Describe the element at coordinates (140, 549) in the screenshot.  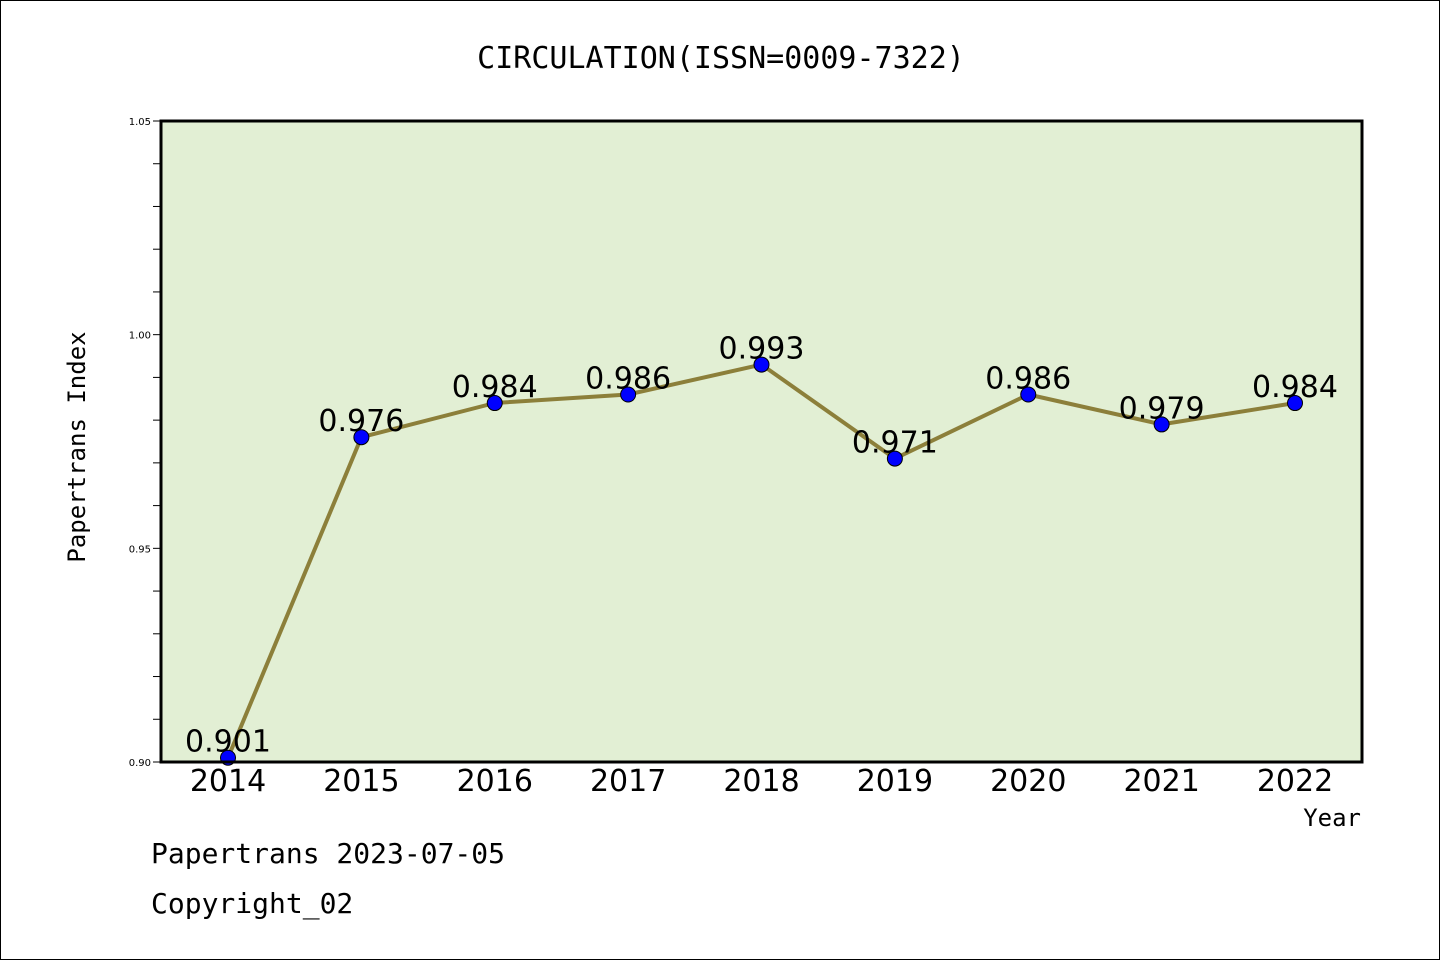
I see `y-tick-label: 0.95` at that location.